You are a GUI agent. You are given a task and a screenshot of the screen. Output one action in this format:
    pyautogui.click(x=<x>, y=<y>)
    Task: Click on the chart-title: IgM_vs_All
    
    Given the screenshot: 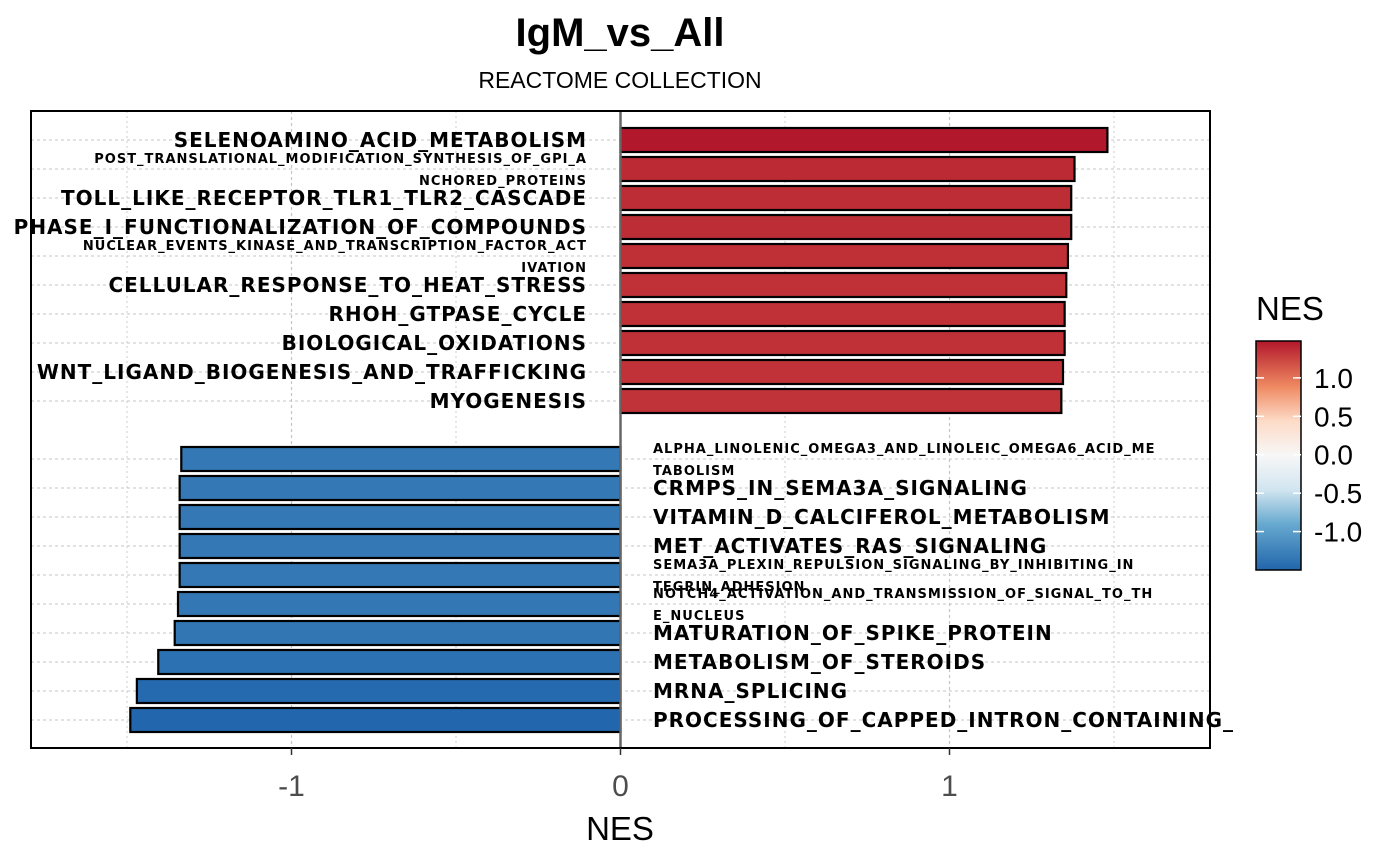 What is the action you would take?
    pyautogui.click(x=620, y=33)
    